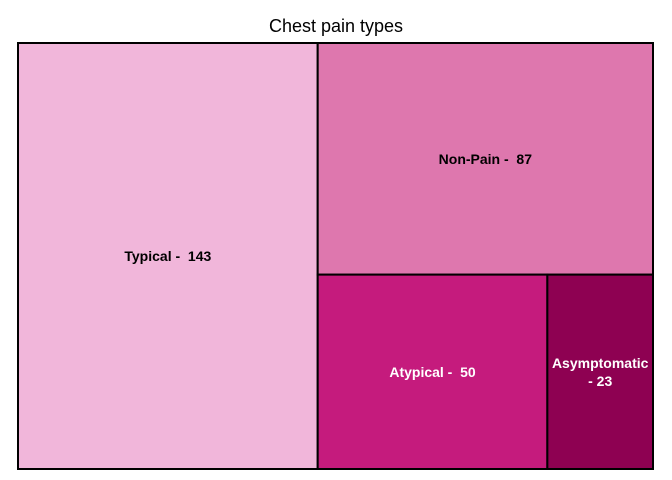 The height and width of the screenshot is (480, 672). Describe the element at coordinates (432, 372) in the screenshot. I see `tile-label-atypical: Atypical - 50` at that location.